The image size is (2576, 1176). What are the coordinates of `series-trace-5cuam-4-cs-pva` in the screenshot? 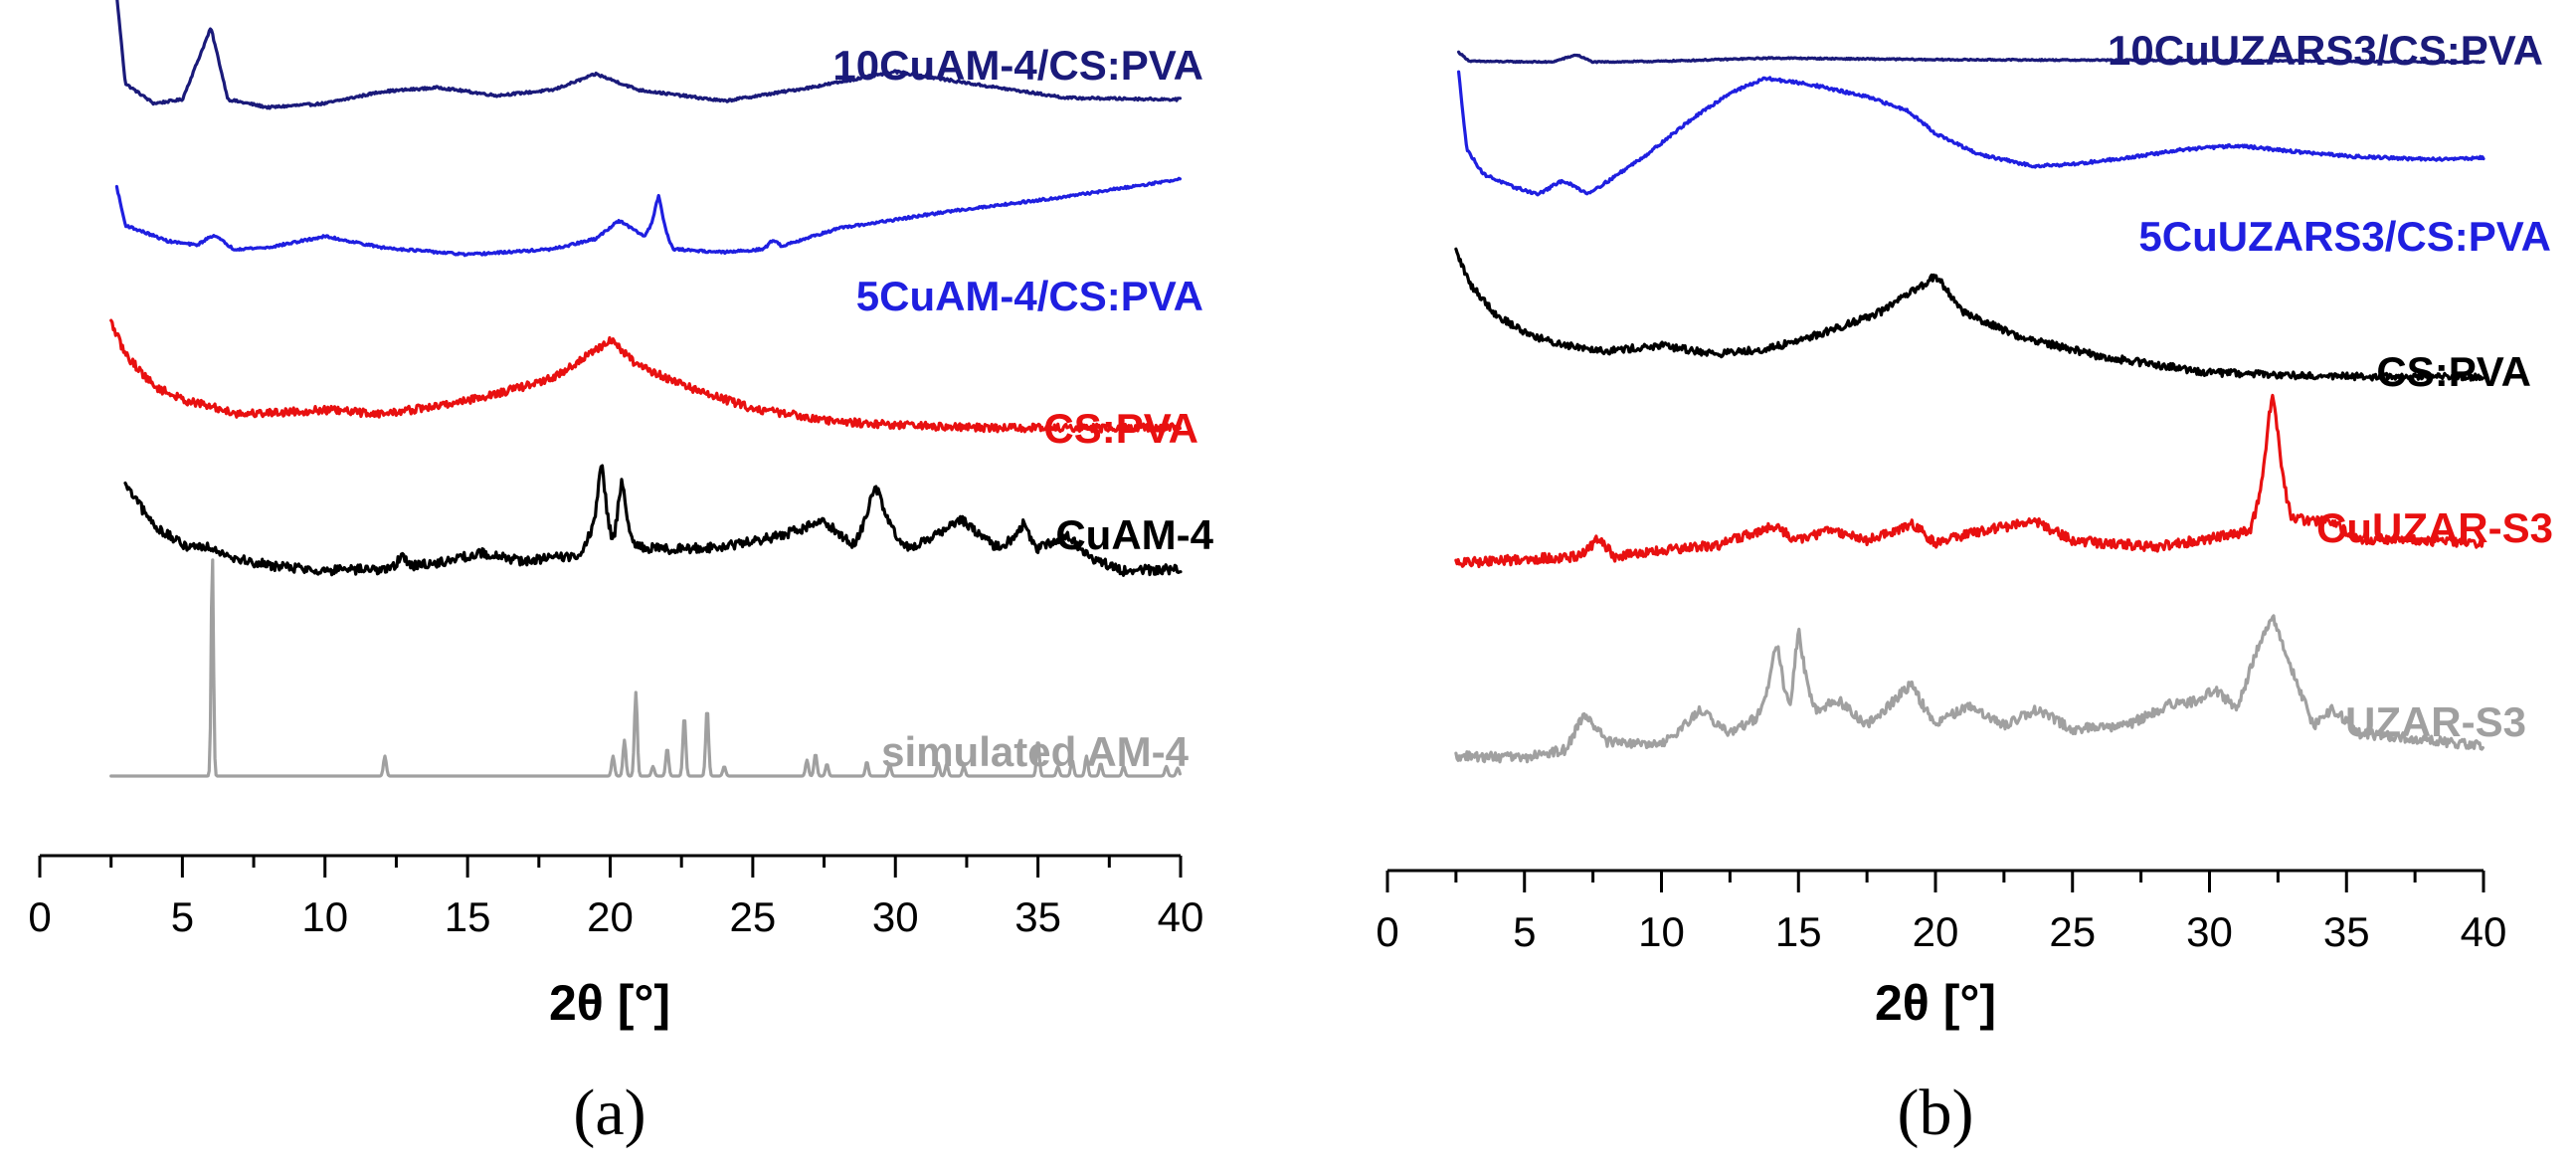 It's located at (648, 217).